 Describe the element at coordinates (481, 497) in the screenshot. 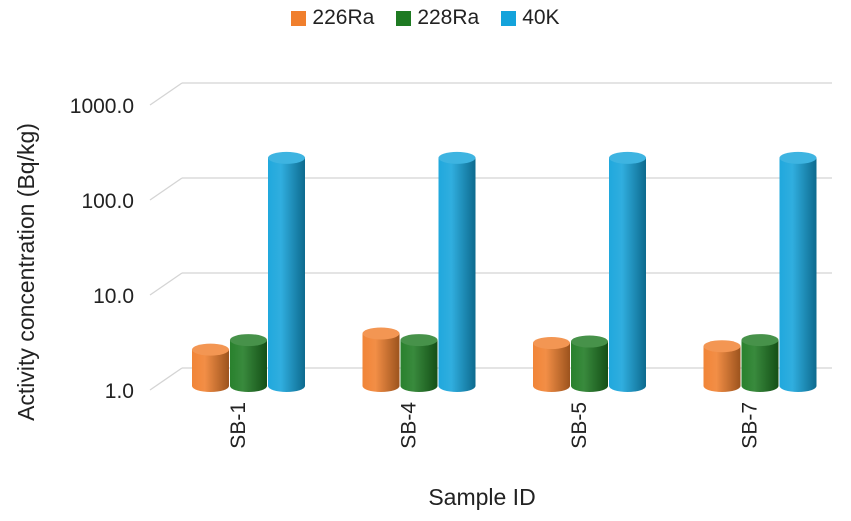

I see `x-axis-label: Sample ID` at that location.